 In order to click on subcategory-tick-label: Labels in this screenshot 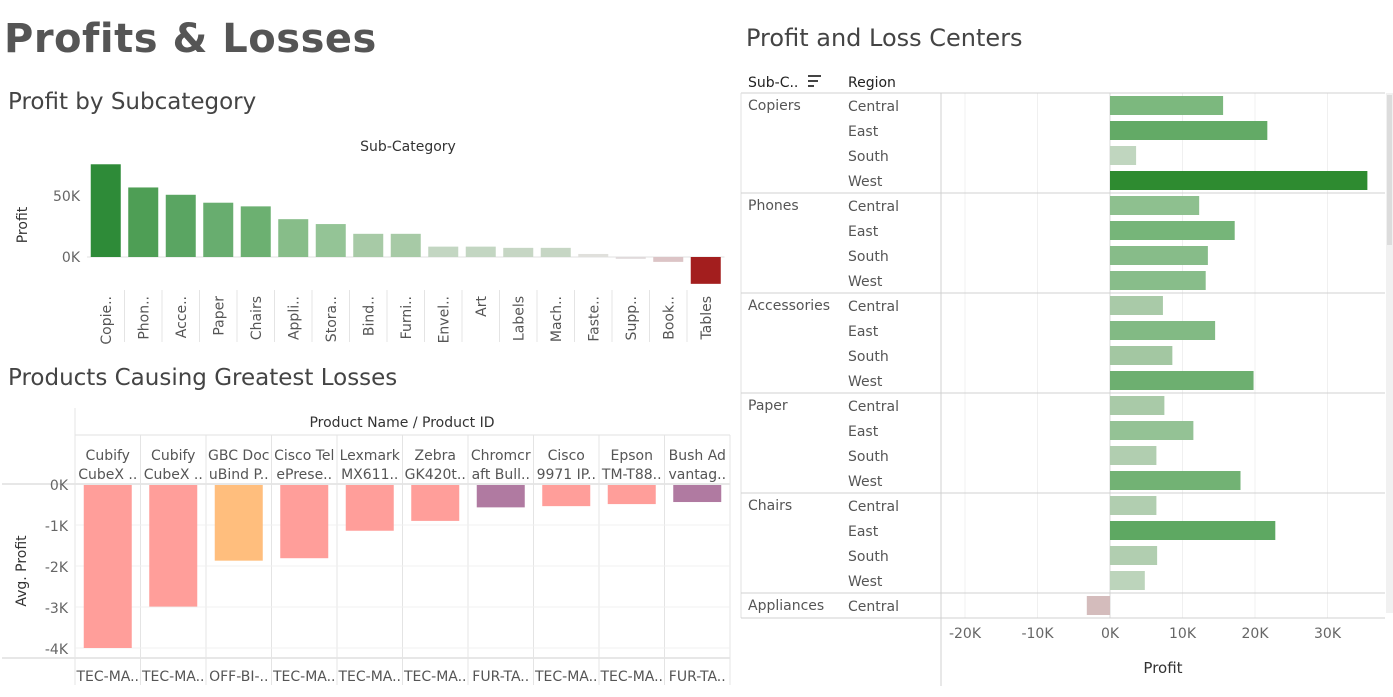, I will do `click(519, 318)`.